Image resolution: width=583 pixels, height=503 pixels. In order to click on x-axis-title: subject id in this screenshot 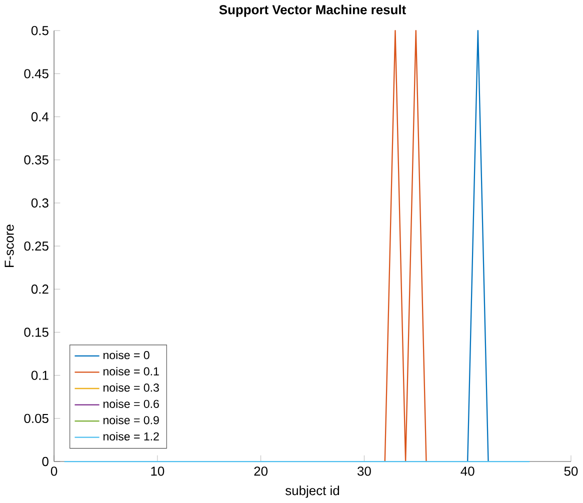, I will do `click(313, 492)`.